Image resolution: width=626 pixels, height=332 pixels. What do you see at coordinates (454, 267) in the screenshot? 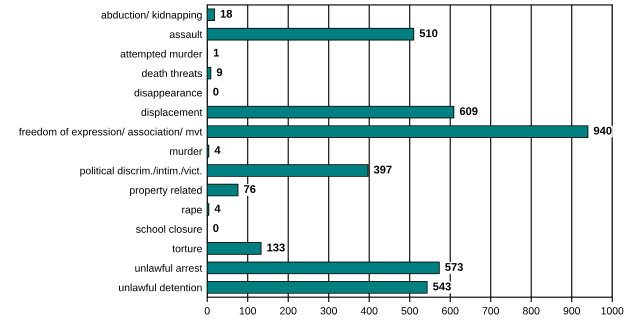
I see `data-label: 573` at bounding box center [454, 267].